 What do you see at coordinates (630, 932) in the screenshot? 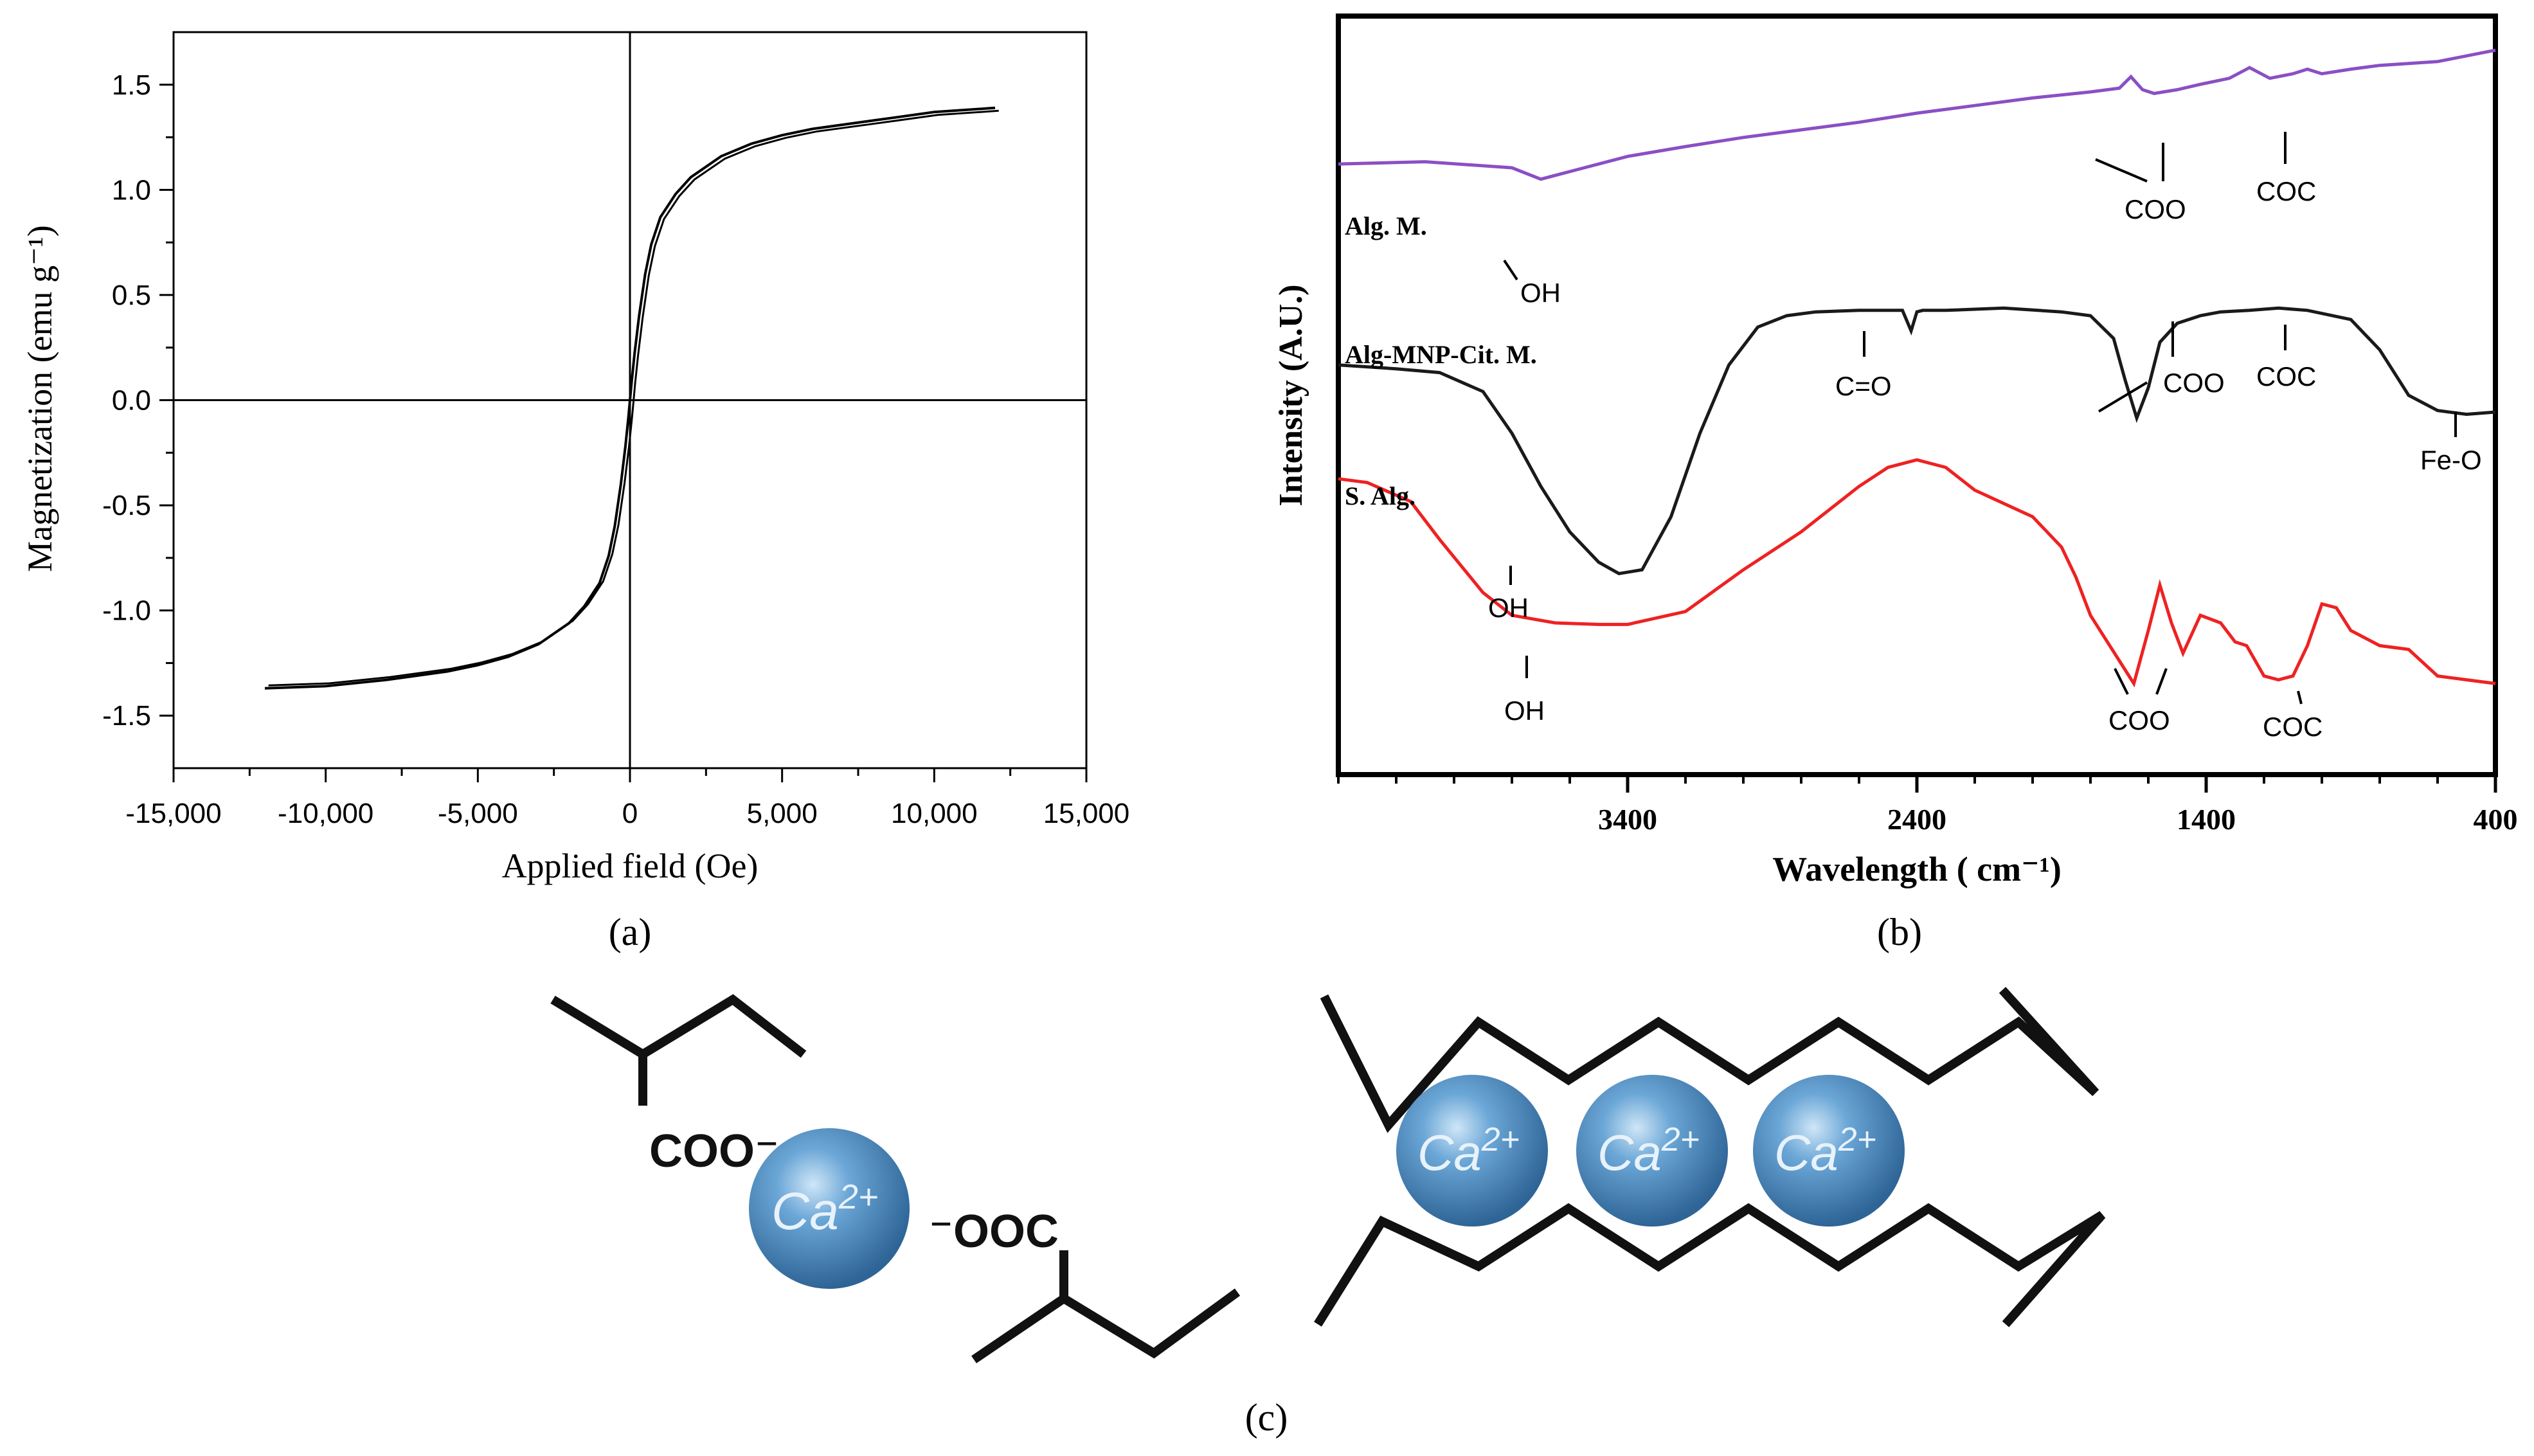
I see `panel-a-label: (a)` at bounding box center [630, 932].